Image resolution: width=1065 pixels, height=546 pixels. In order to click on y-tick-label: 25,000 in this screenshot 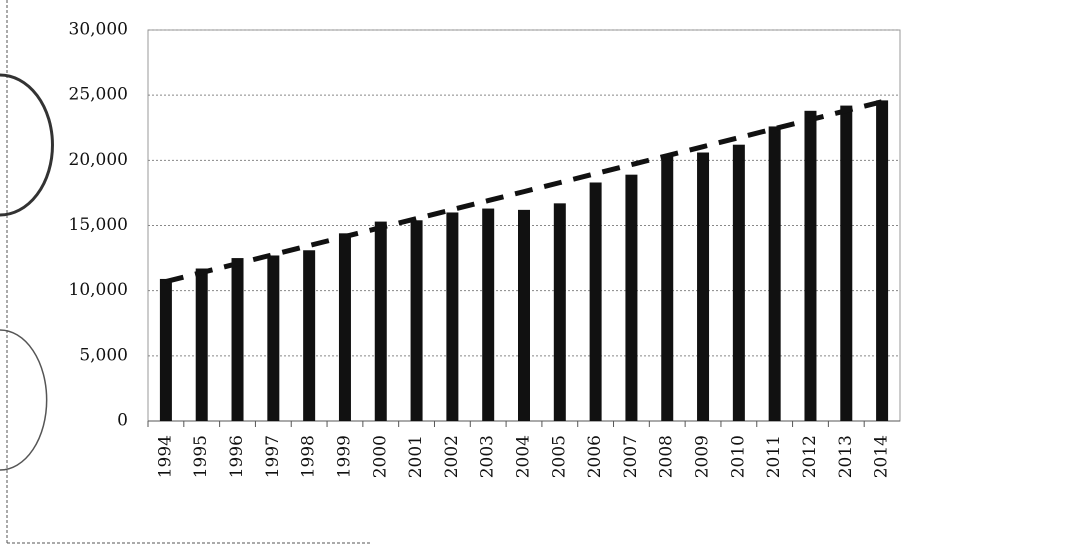, I will do `click(98, 95)`.